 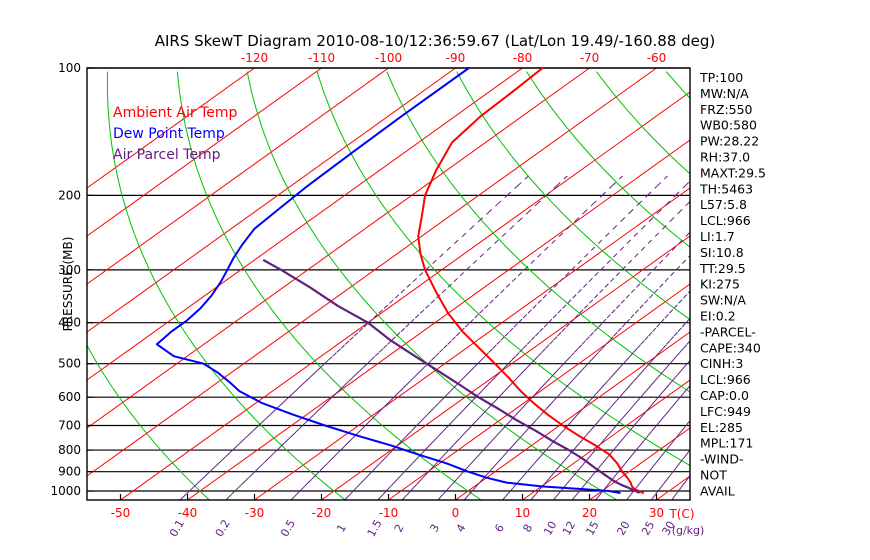 What do you see at coordinates (726, 188) in the screenshot?
I see `index-th-5463: TH:5463` at bounding box center [726, 188].